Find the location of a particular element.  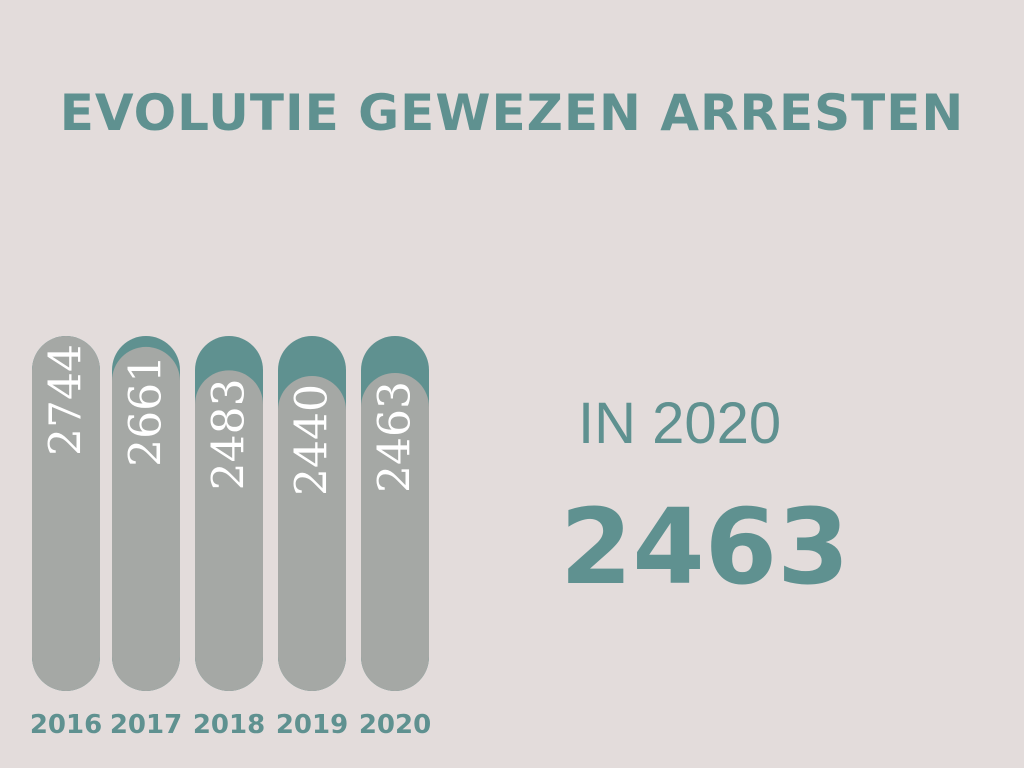

bar-2020 is located at coordinates (395, 513).